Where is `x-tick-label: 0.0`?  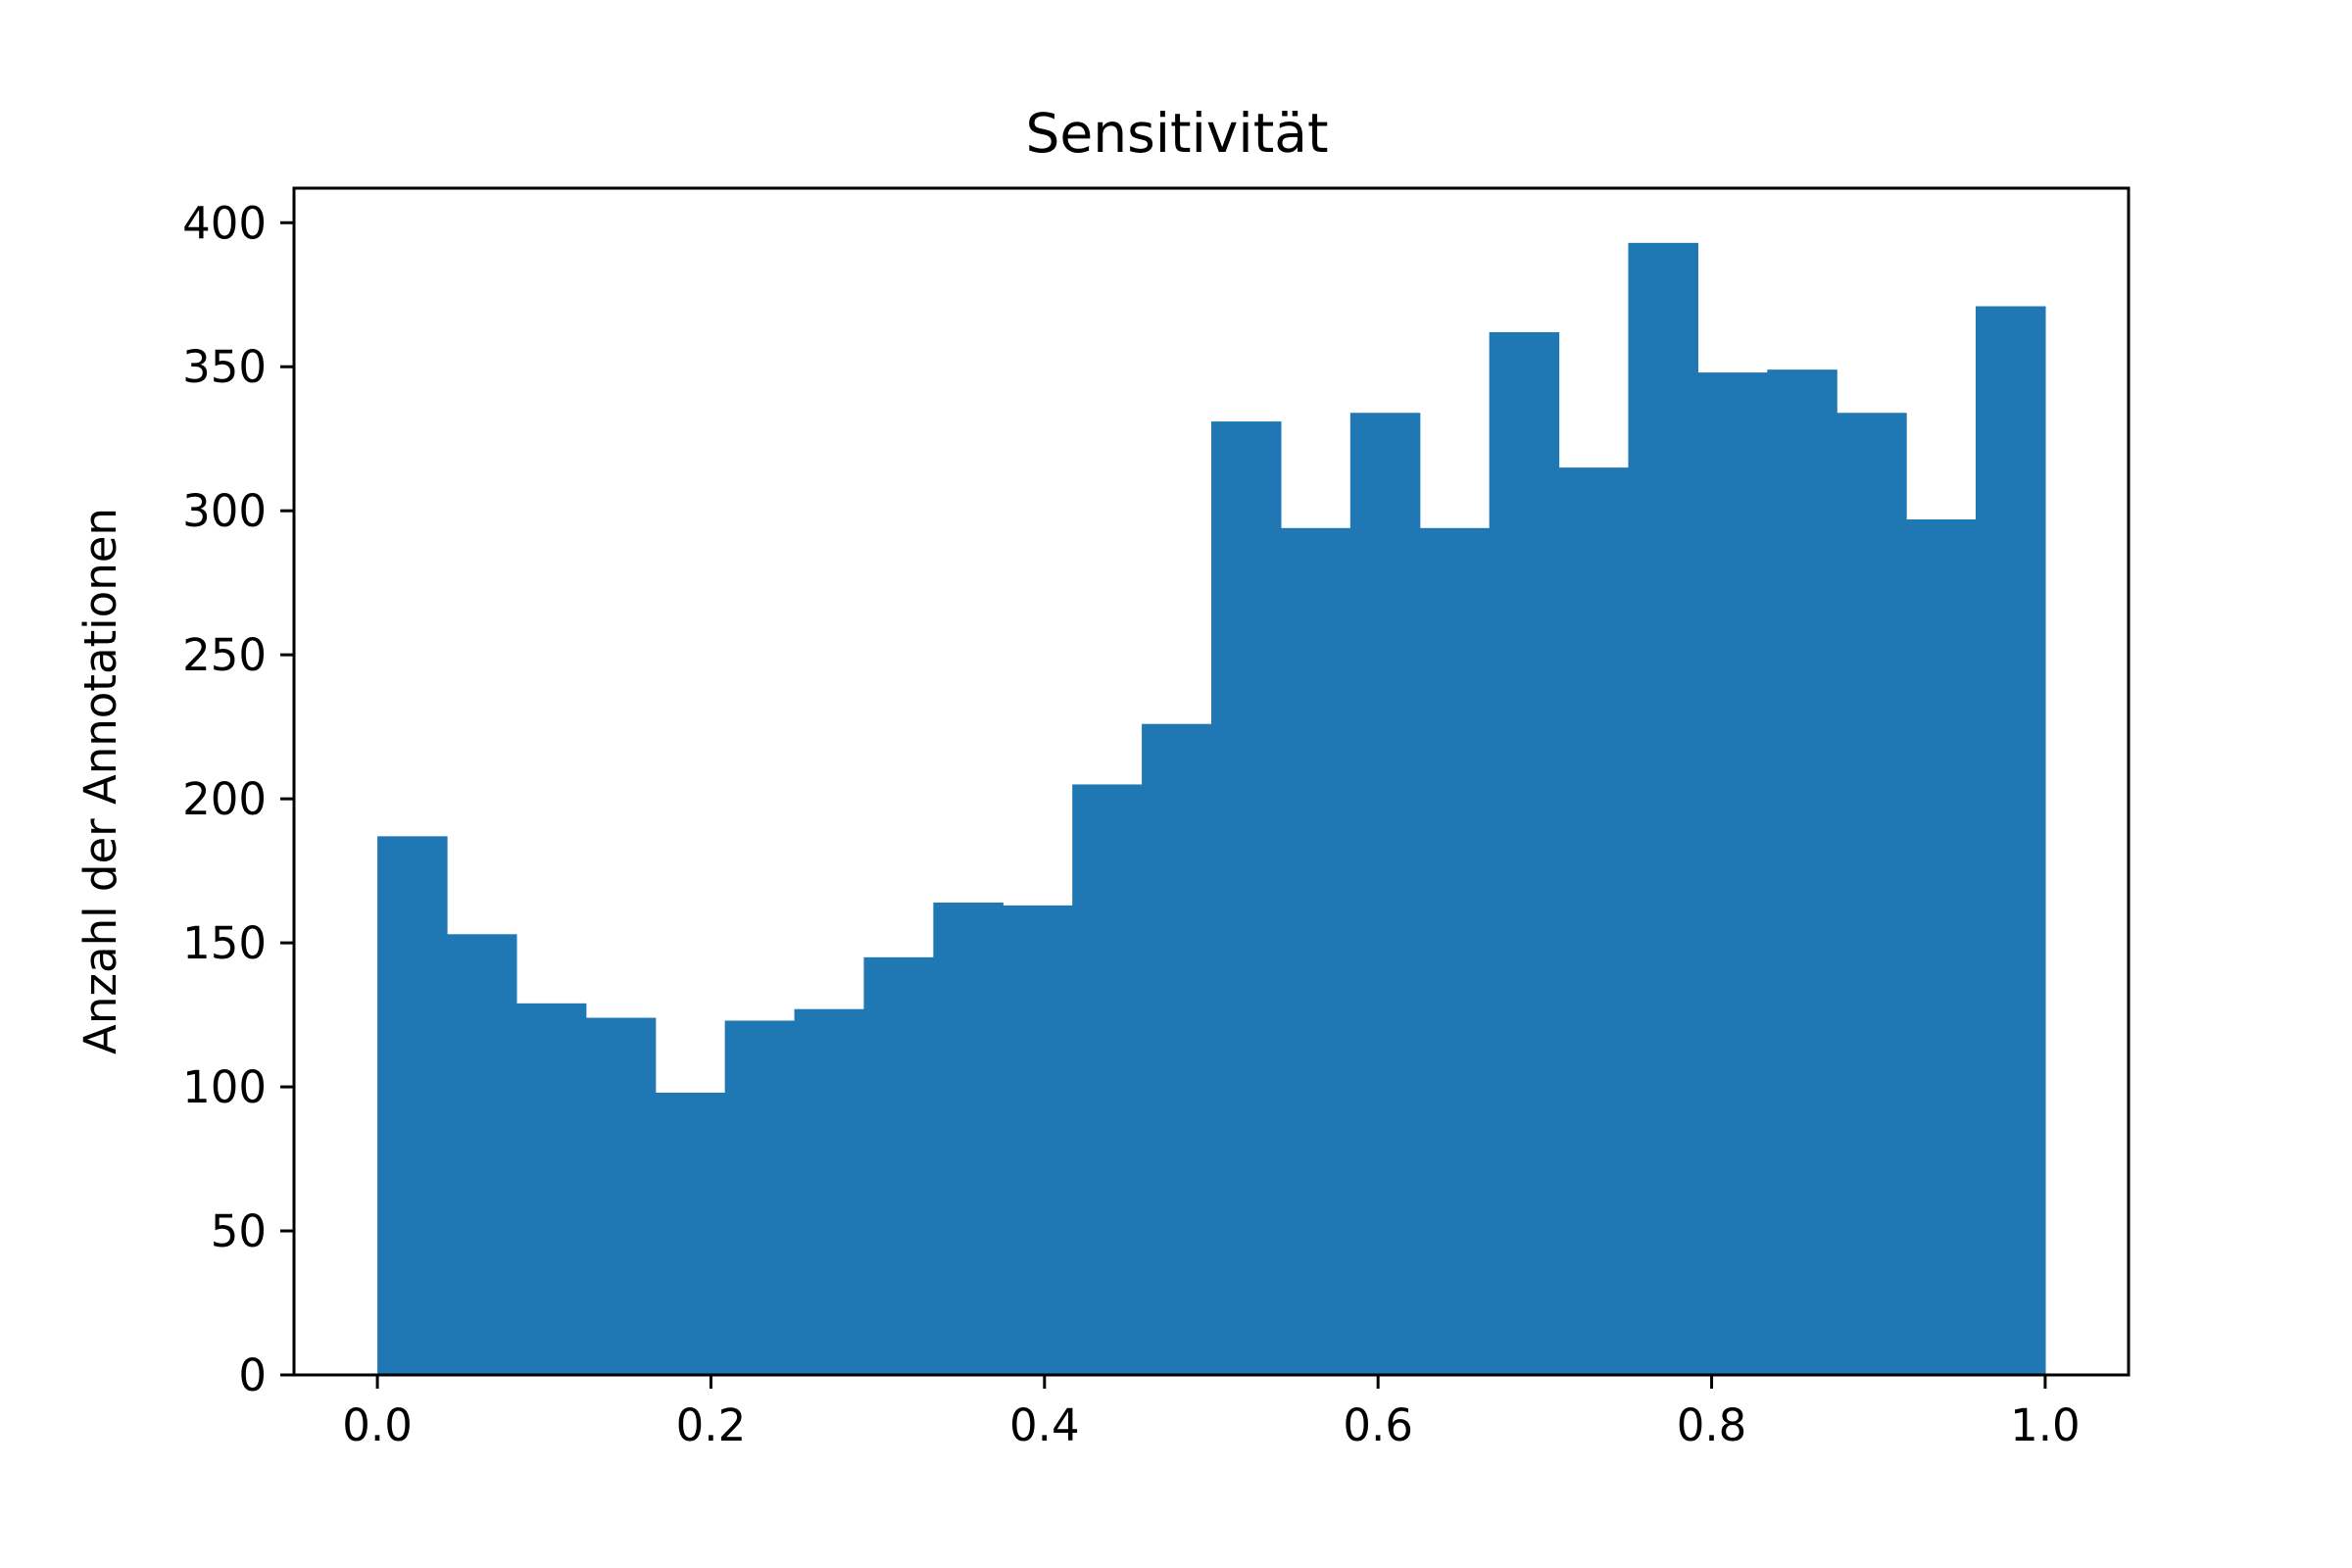
x-tick-label: 0.0 is located at coordinates (377, 1425).